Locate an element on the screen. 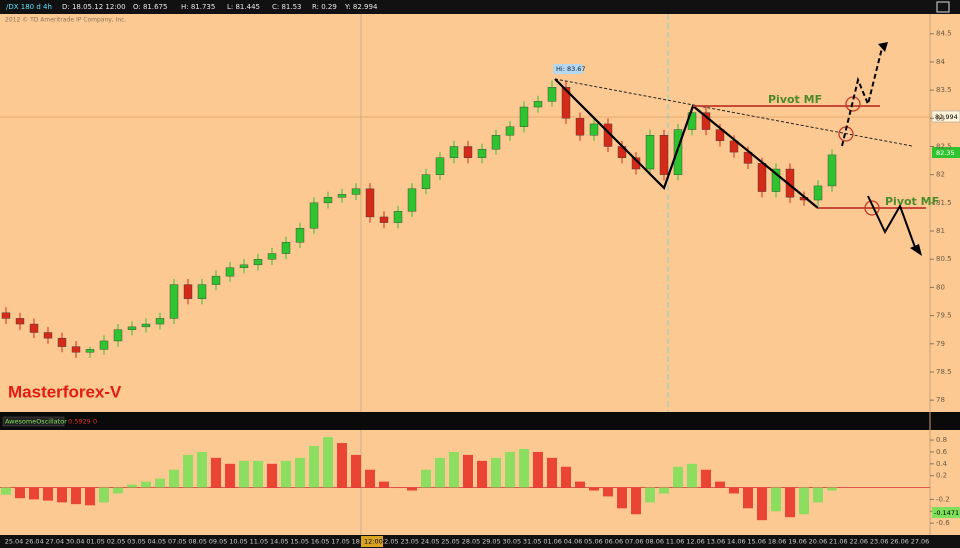 Image resolution: width=960 pixels, height=548 pixels. x-tick-label: 10.05 is located at coordinates (238, 542).